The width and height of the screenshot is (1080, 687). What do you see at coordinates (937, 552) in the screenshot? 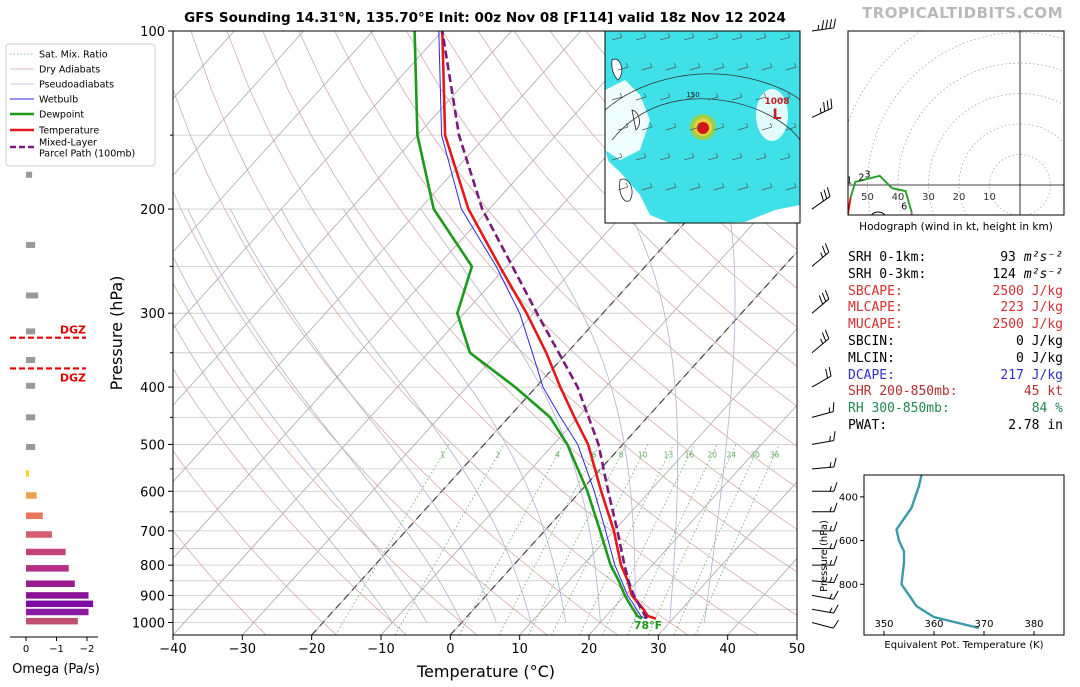
I see `theta-e-content` at bounding box center [937, 552].